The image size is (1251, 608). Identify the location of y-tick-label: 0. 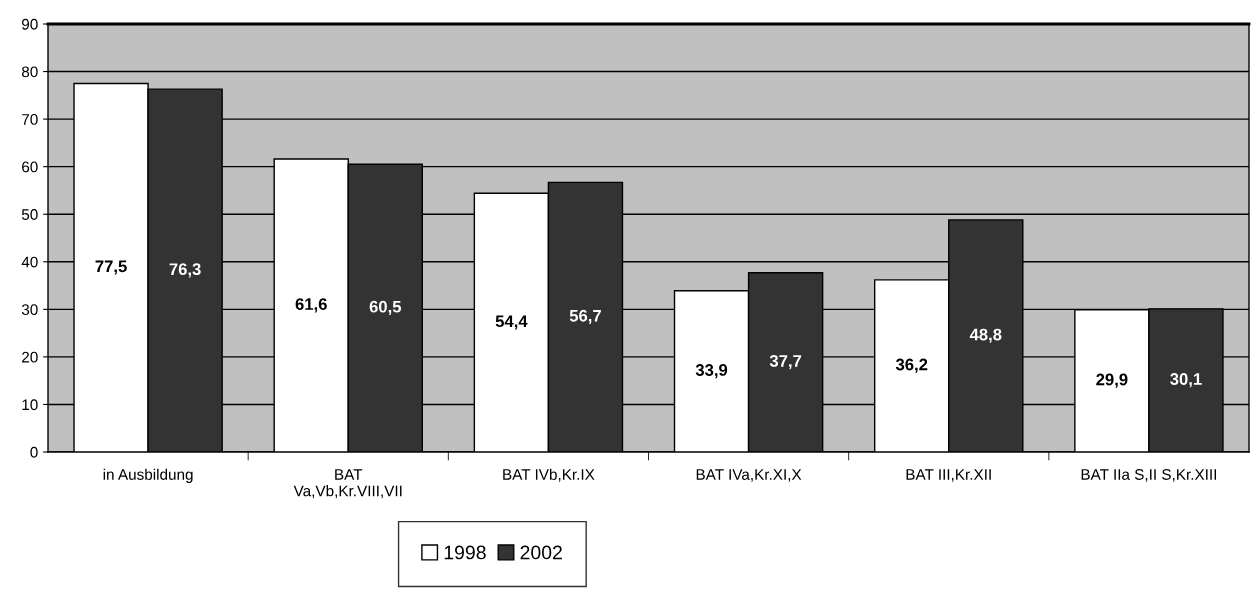
(34, 452).